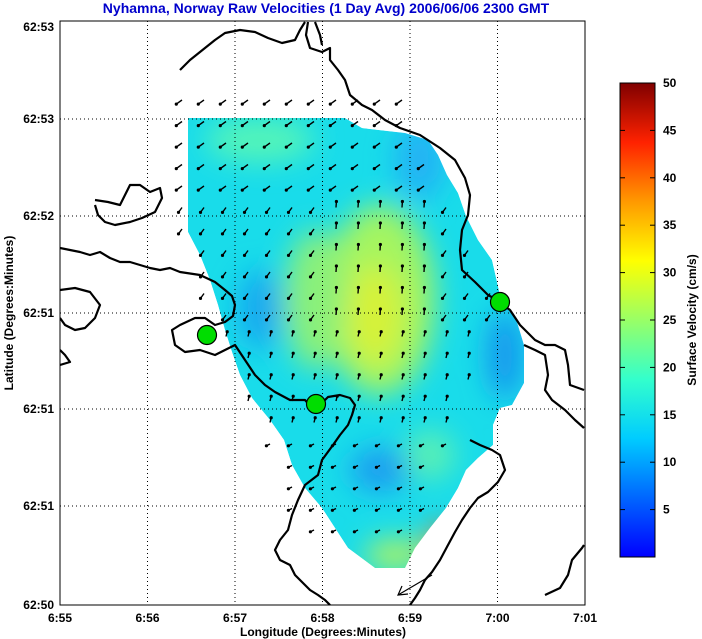 The height and width of the screenshot is (639, 702). Describe the element at coordinates (670, 83) in the screenshot. I see `colorbar-tick-label: 50` at that location.